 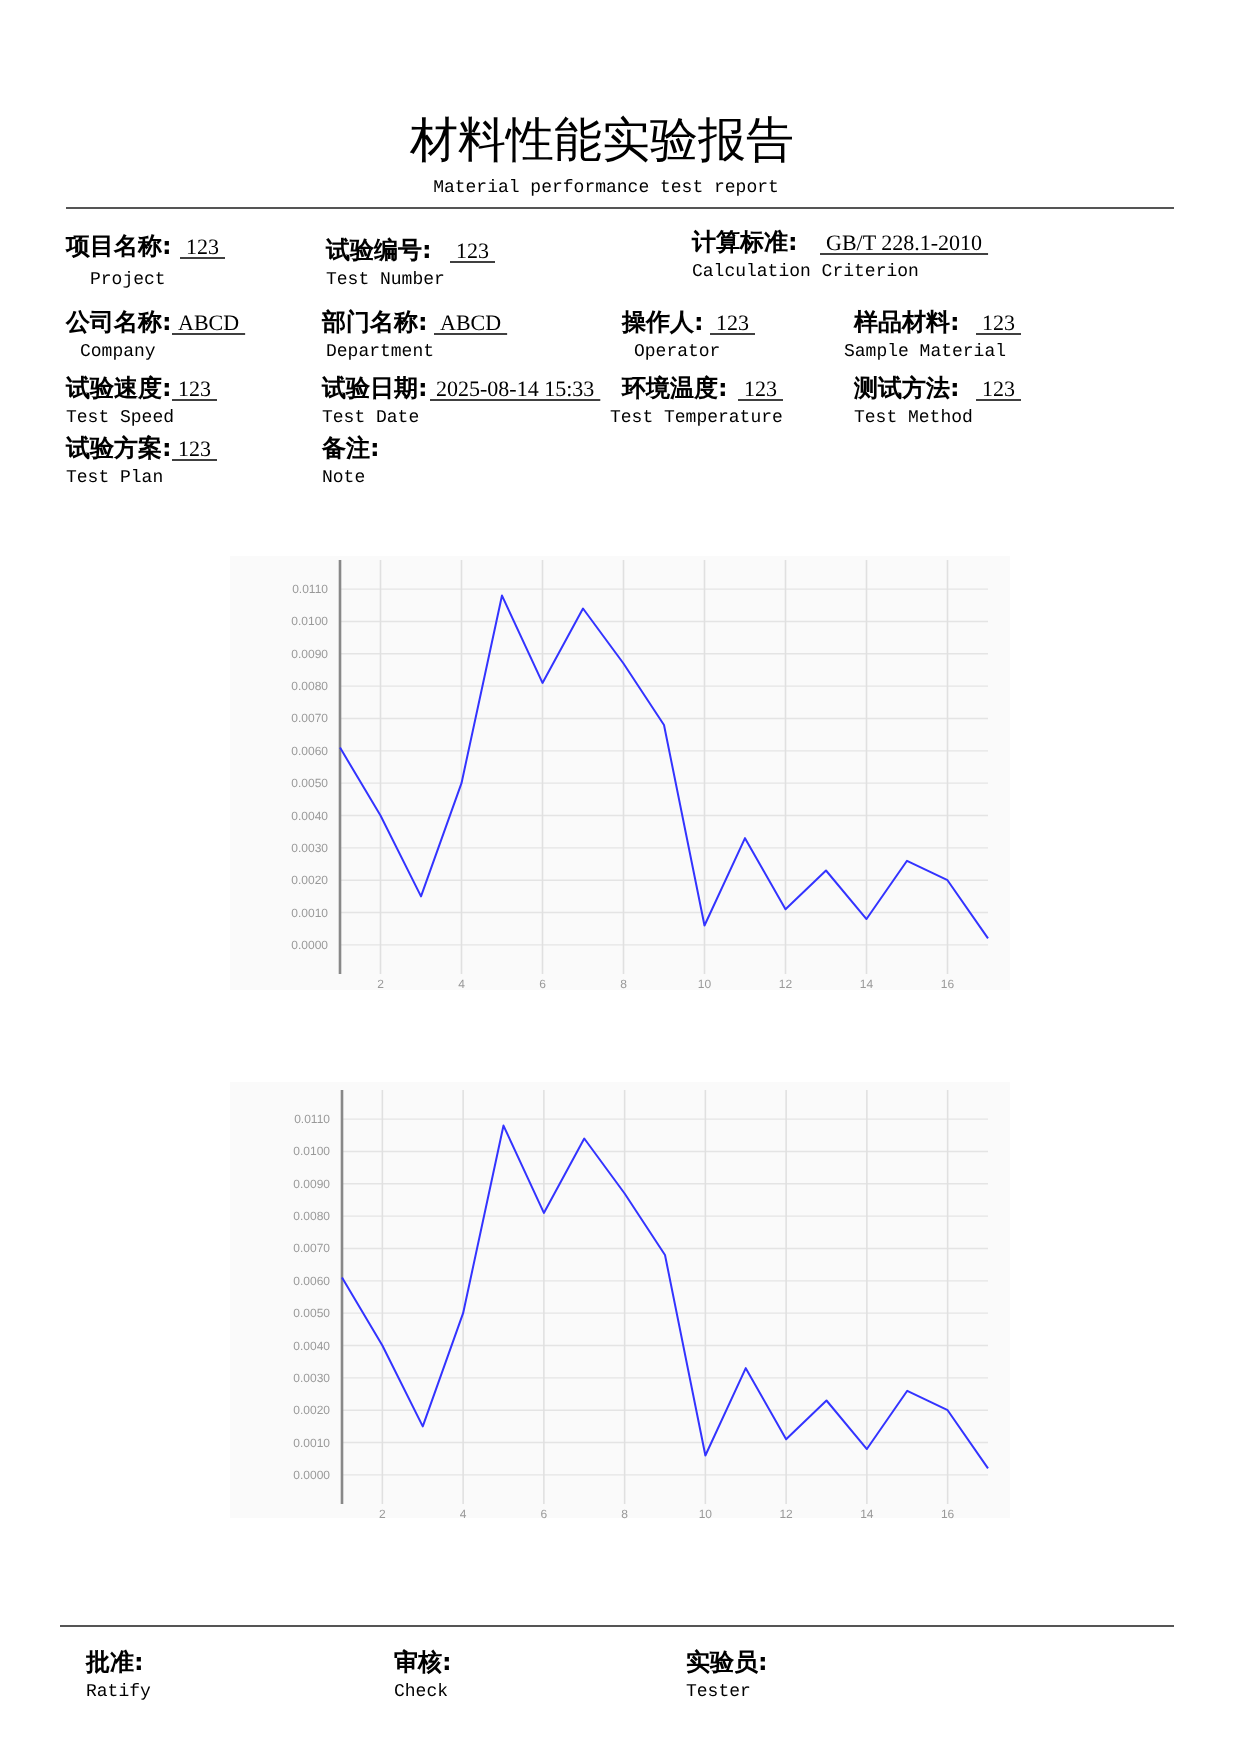 What do you see at coordinates (601, 140) in the screenshot?
I see `text: 材料性能实验报告` at bounding box center [601, 140].